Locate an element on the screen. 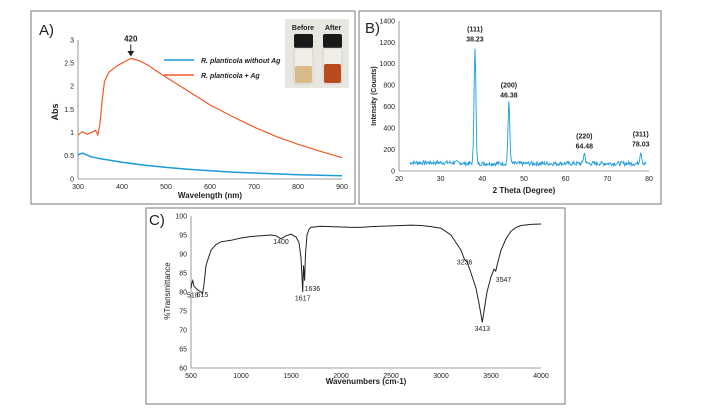  uv-legend-label-without-ag: R. planticola without Ag is located at coordinates (241, 61).